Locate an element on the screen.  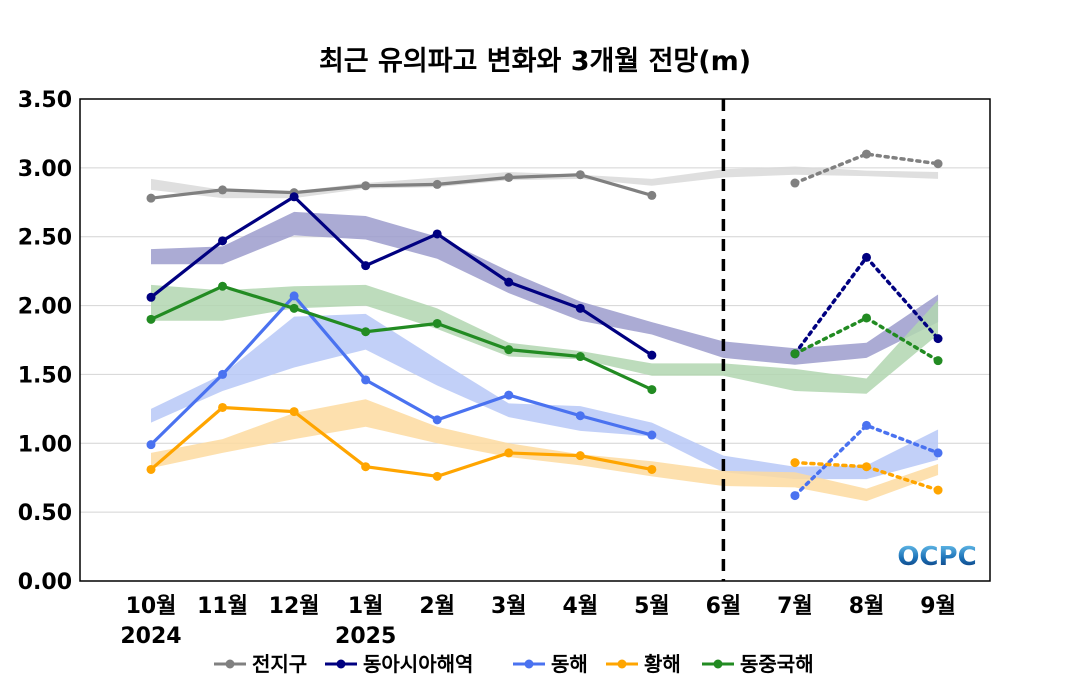
band-전지구 is located at coordinates (545, 182).